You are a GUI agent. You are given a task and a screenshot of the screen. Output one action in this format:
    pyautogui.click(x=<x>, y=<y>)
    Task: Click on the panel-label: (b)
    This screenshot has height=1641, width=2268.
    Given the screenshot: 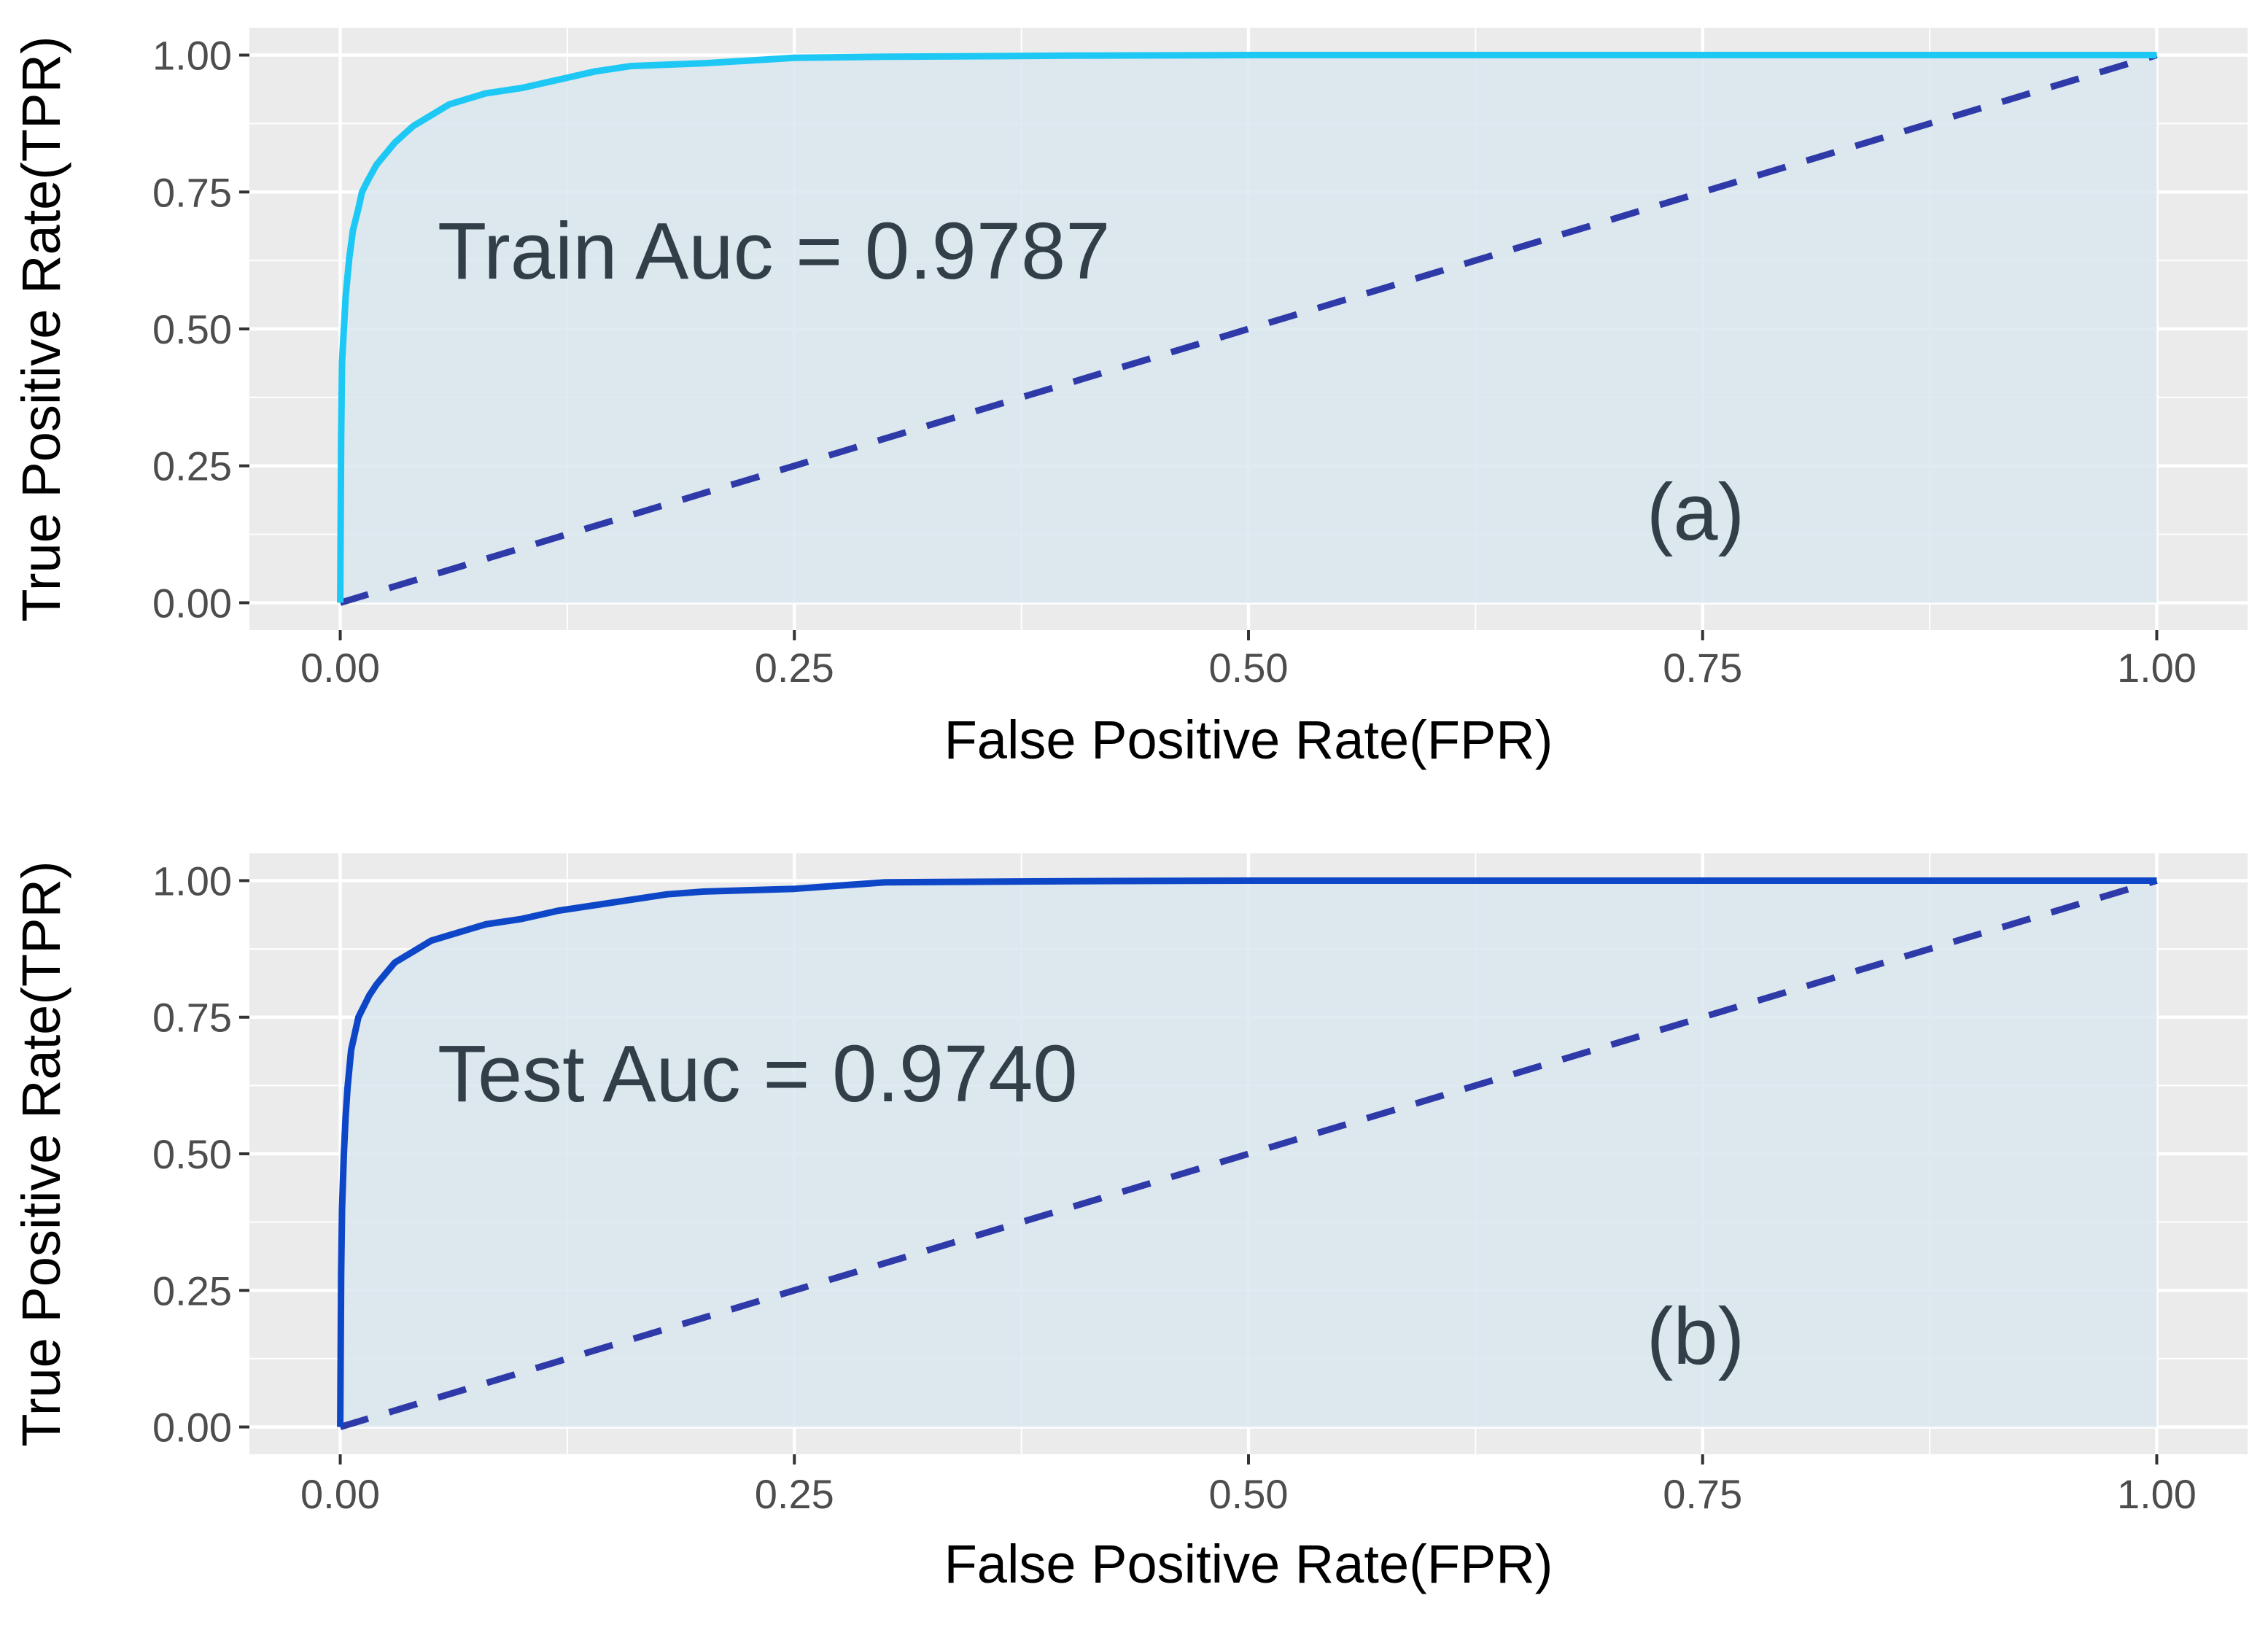 What is the action you would take?
    pyautogui.click(x=1695, y=1336)
    